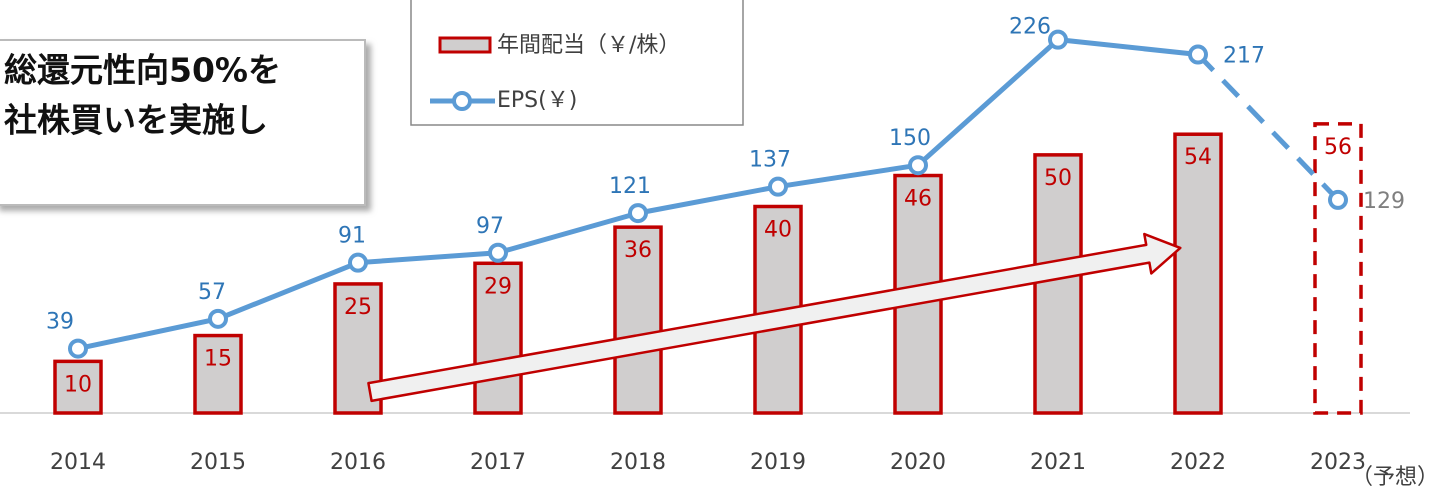 This screenshot has height=492, width=1437. Describe the element at coordinates (1338, 462) in the screenshot. I see `x-tick-label: 2023` at that location.